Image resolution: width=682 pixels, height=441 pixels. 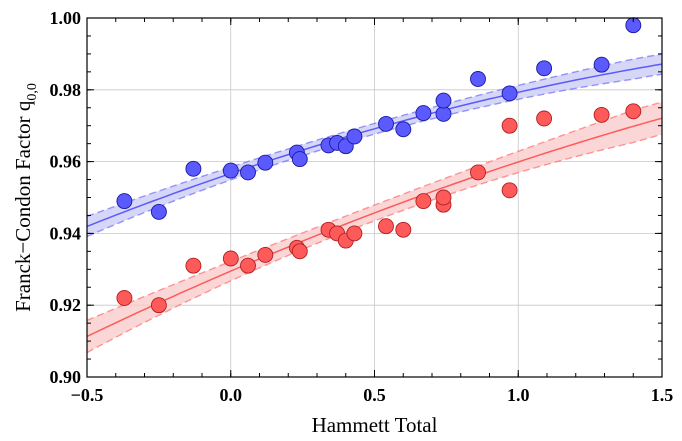 I want to click on x-tick-label: 0.5, so click(x=374, y=395).